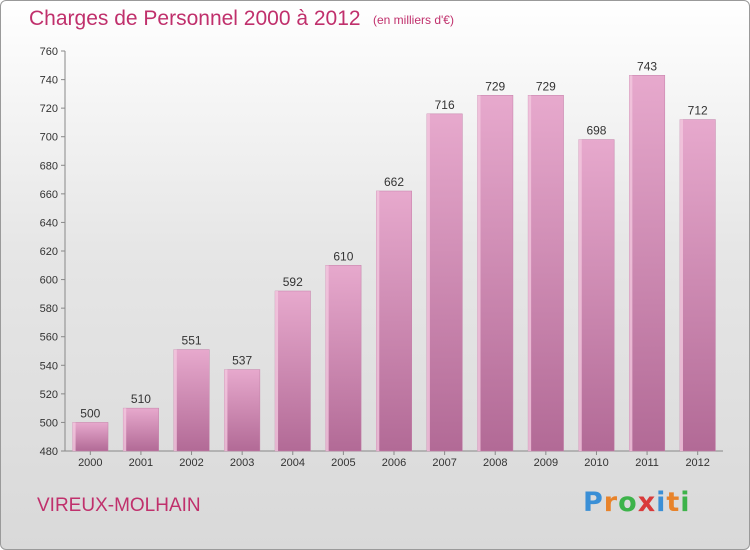 The image size is (750, 550). Describe the element at coordinates (596, 131) in the screenshot. I see `data-label: 698` at that location.